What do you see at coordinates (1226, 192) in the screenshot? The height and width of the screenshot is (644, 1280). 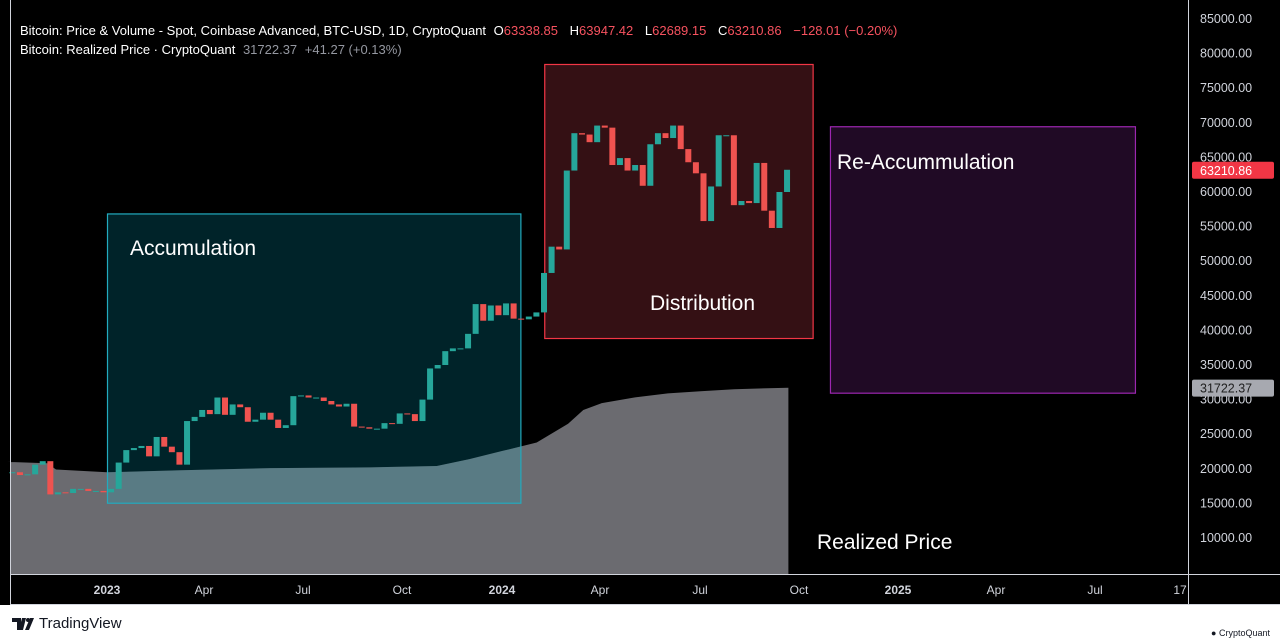 I see `y-tick-label: 60000.00` at bounding box center [1226, 192].